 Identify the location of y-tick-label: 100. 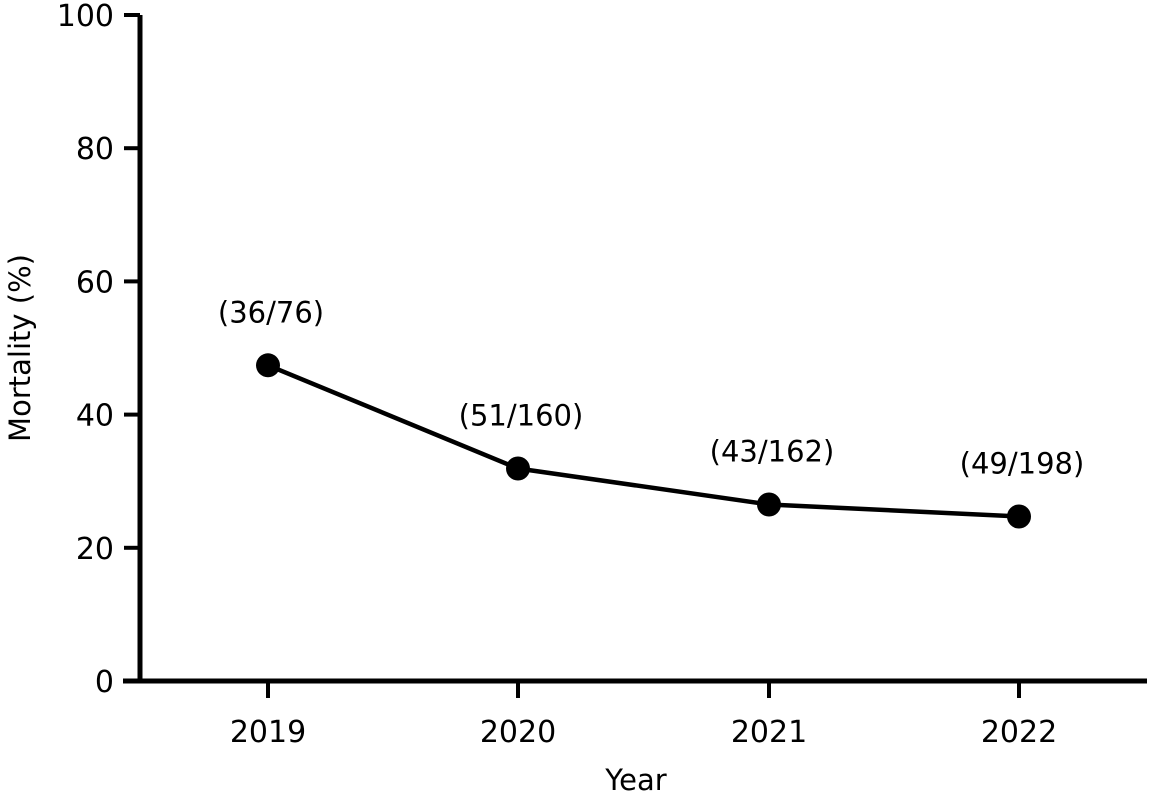
(85, 17).